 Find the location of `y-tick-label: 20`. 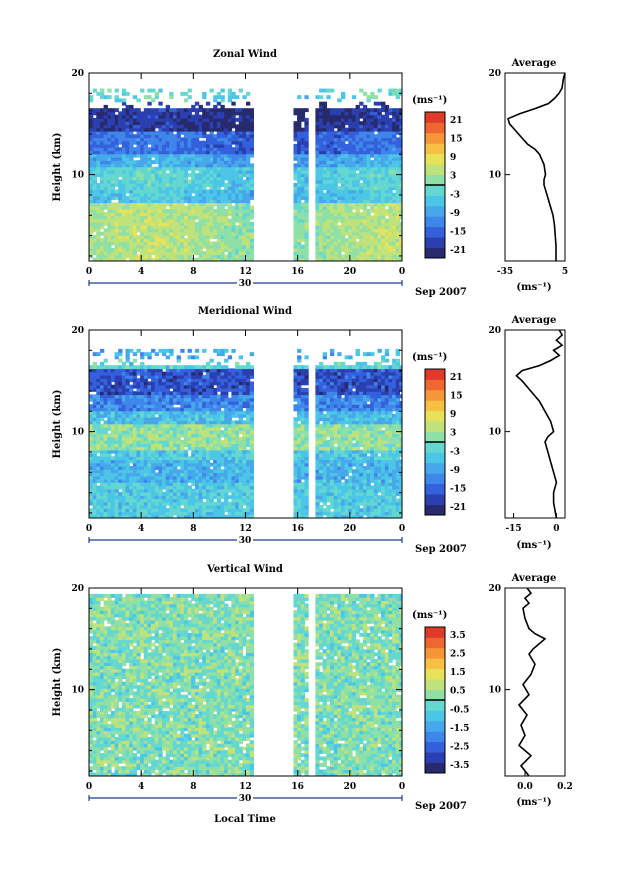

y-tick-label: 20 is located at coordinates (77, 74).